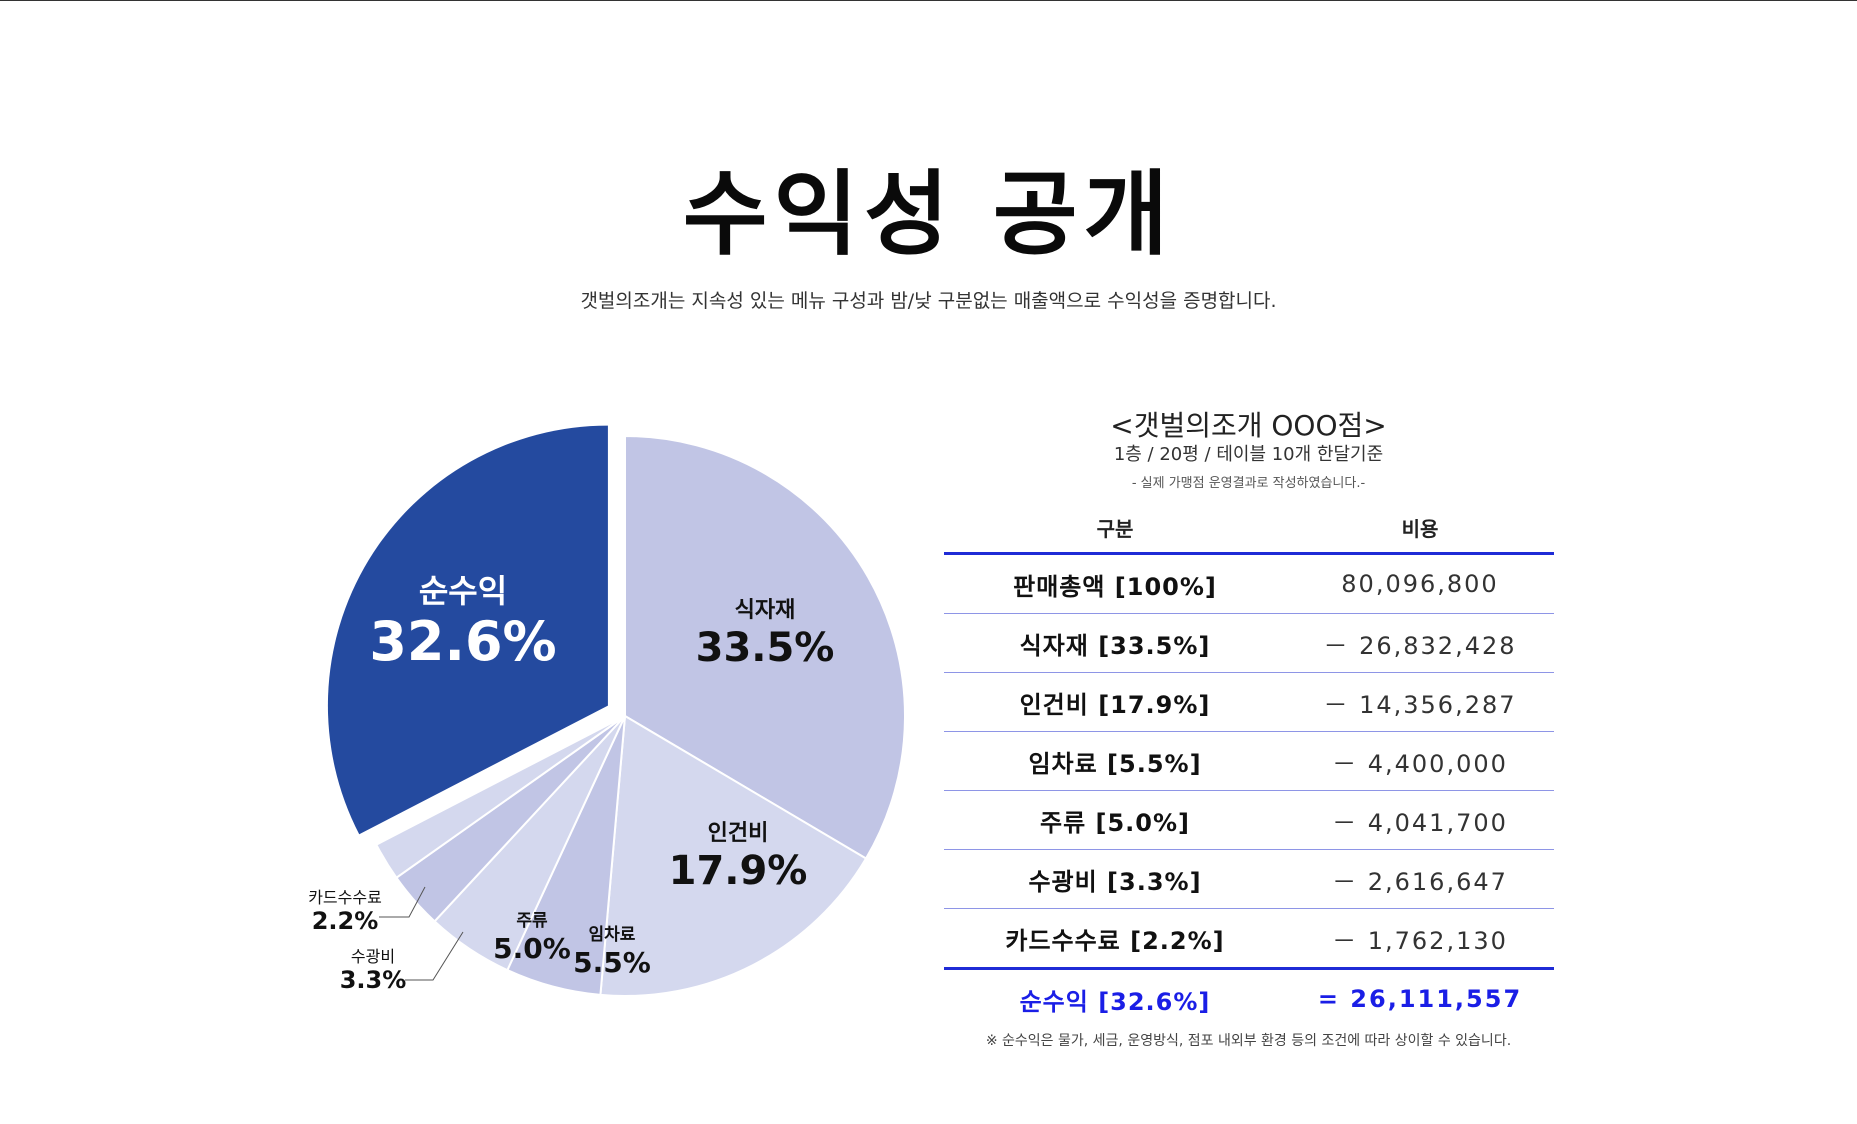 This screenshot has width=1857, height=1124. What do you see at coordinates (1115, 879) in the screenshot?
I see `row-category: 수광비 [3.3%]` at bounding box center [1115, 879].